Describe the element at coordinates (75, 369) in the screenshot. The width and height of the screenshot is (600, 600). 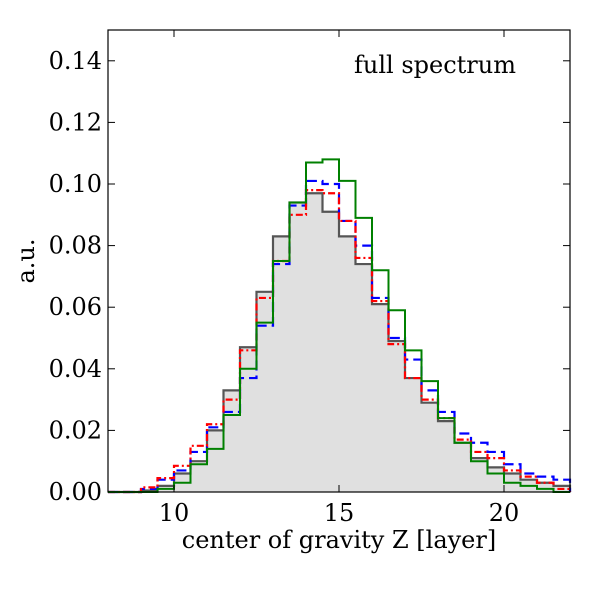
I see `y-tick-label: 0.04` at that location.